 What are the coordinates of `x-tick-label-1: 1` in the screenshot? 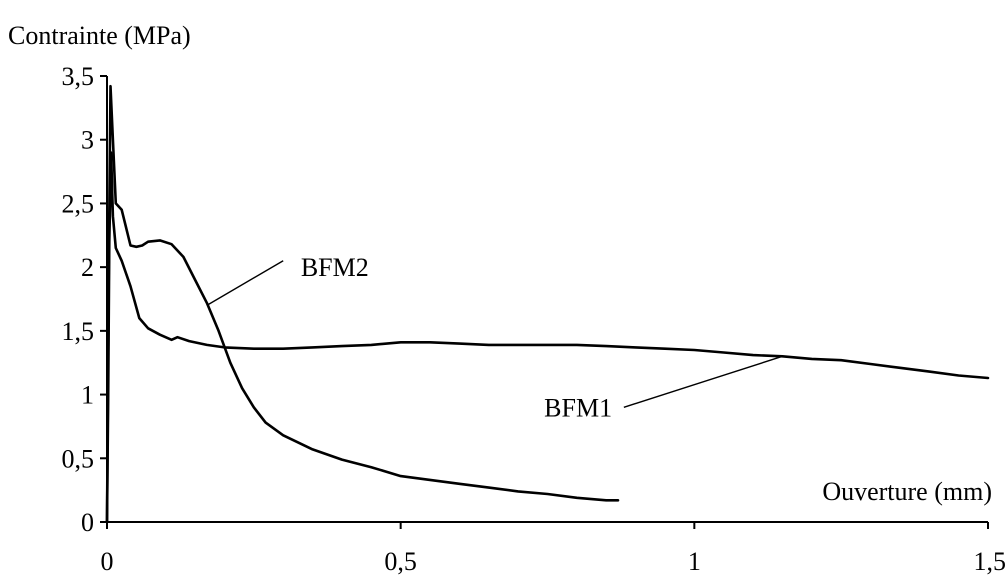 It's located at (694, 561).